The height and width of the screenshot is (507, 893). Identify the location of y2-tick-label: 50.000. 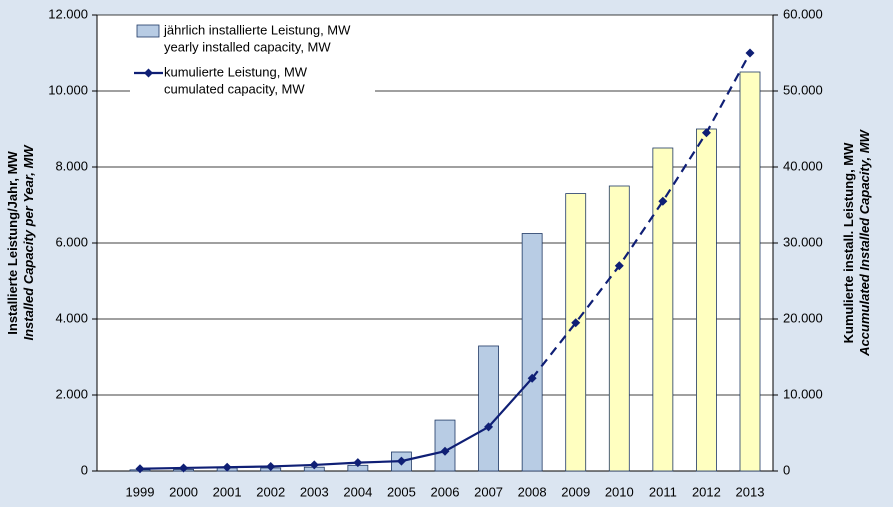
(803, 89).